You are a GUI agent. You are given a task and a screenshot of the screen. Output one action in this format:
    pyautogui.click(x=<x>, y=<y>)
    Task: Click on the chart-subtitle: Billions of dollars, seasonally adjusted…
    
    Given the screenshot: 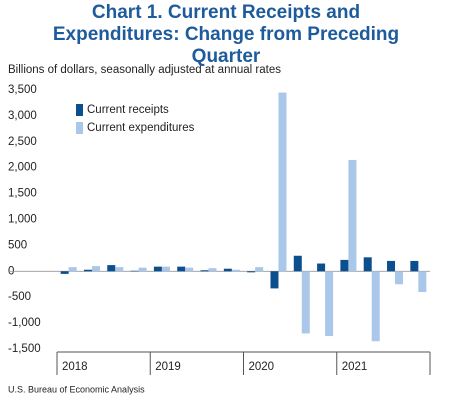 What is the action you would take?
    pyautogui.click(x=144, y=70)
    